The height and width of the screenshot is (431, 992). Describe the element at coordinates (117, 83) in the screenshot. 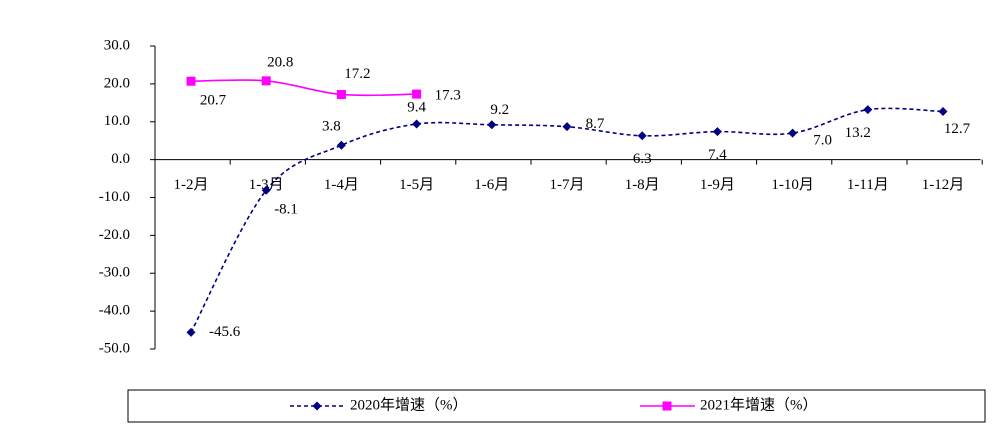

I see `y-tick-label: 20.0` at that location.